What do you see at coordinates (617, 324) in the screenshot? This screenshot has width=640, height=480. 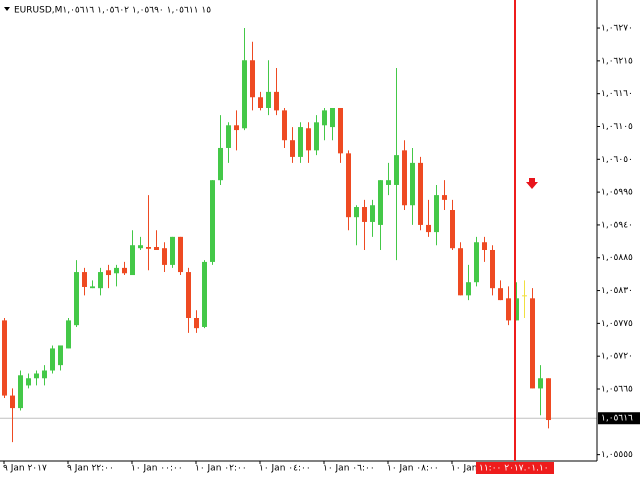 I see `y-tick-label: ١,٠٥٧٧٥` at bounding box center [617, 324].